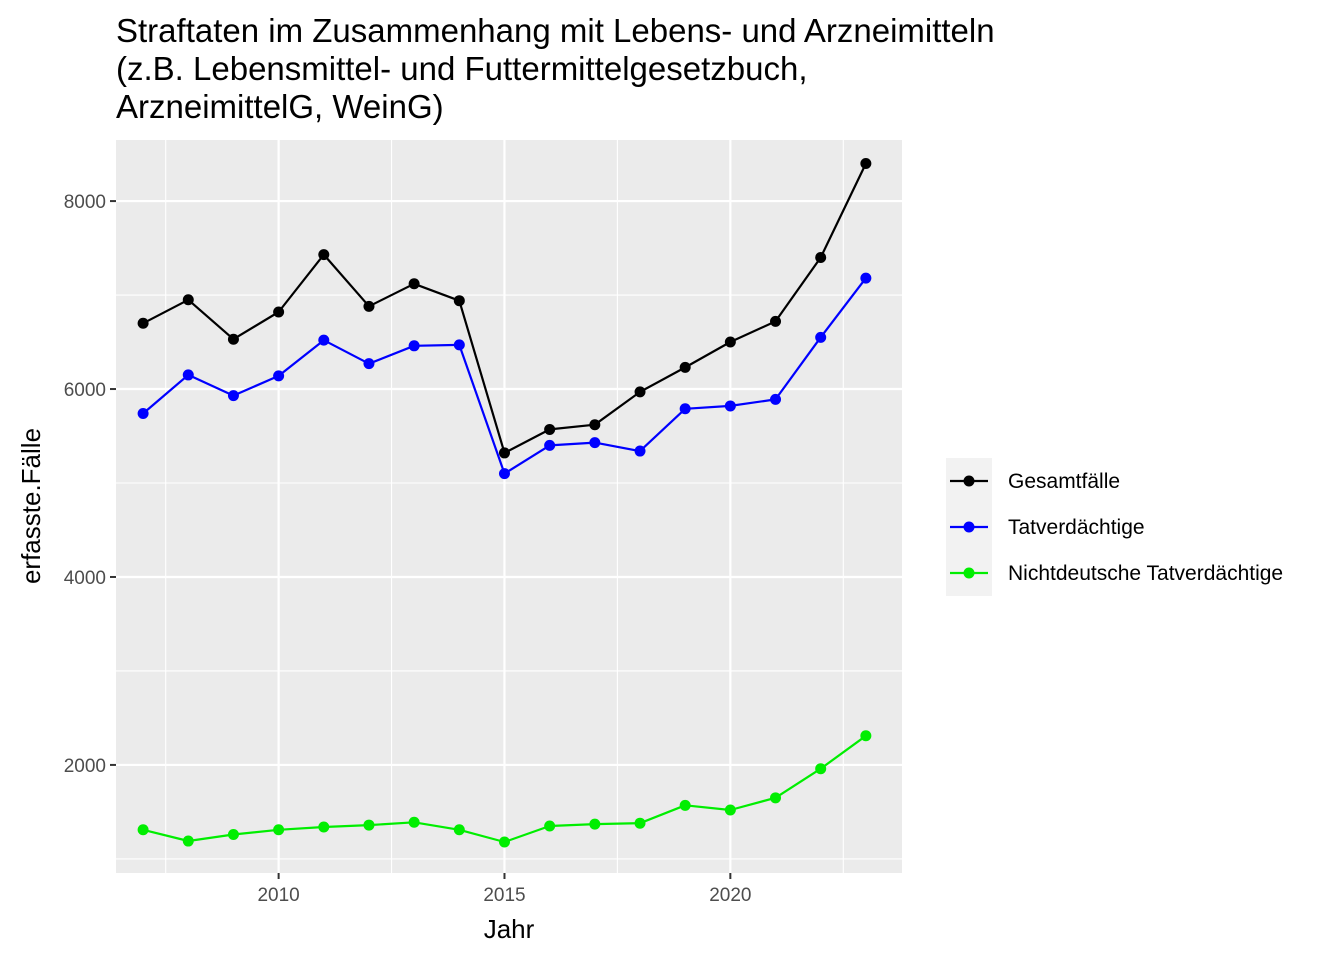 This screenshot has width=1344, height=960. Describe the element at coordinates (85, 766) in the screenshot. I see `y-tick-label: 2000` at that location.